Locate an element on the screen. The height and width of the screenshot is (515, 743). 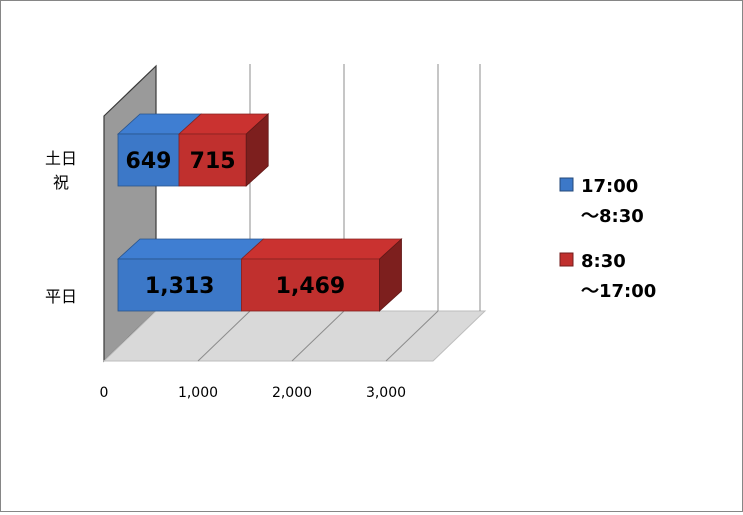
data-label: 715 is located at coordinates (213, 161).